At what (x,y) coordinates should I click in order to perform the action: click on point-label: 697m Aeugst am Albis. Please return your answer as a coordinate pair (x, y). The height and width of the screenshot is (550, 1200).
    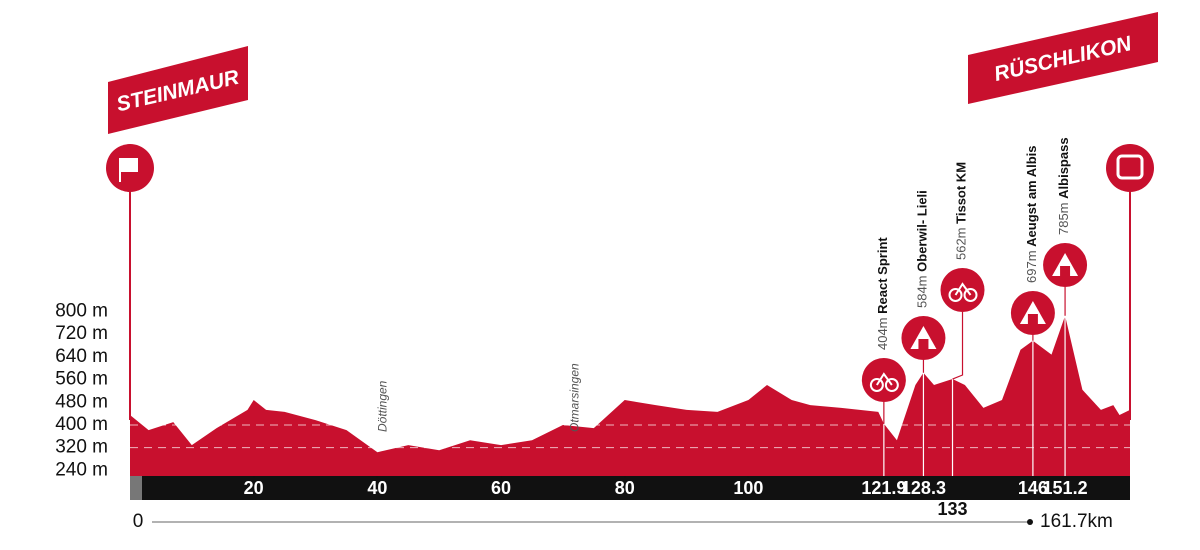
    Looking at the image, I should click on (1031, 214).